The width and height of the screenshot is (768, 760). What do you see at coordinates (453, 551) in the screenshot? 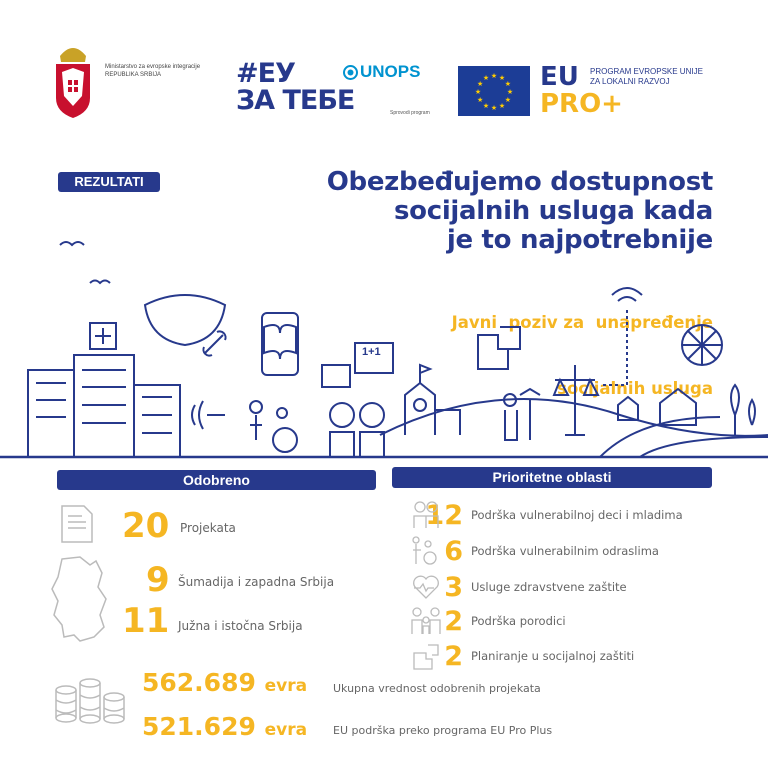
I see `priority-count: 6` at bounding box center [453, 551].